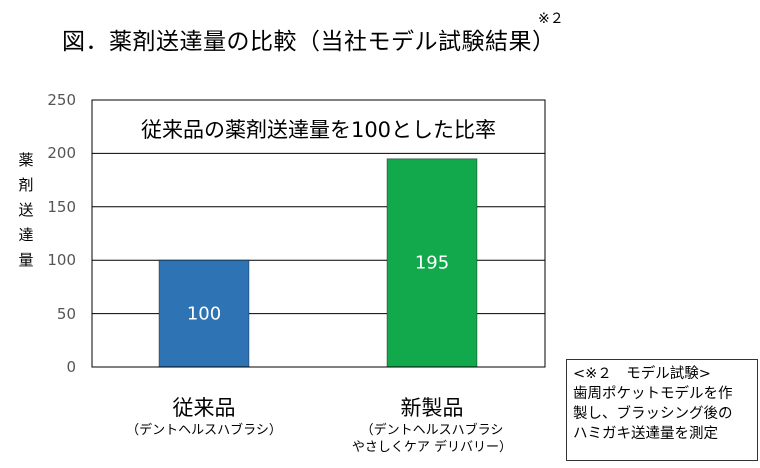 This screenshot has width=760, height=468. I want to click on x-category: 従来品 （デントヘルスハブラシ）, so click(204, 416).